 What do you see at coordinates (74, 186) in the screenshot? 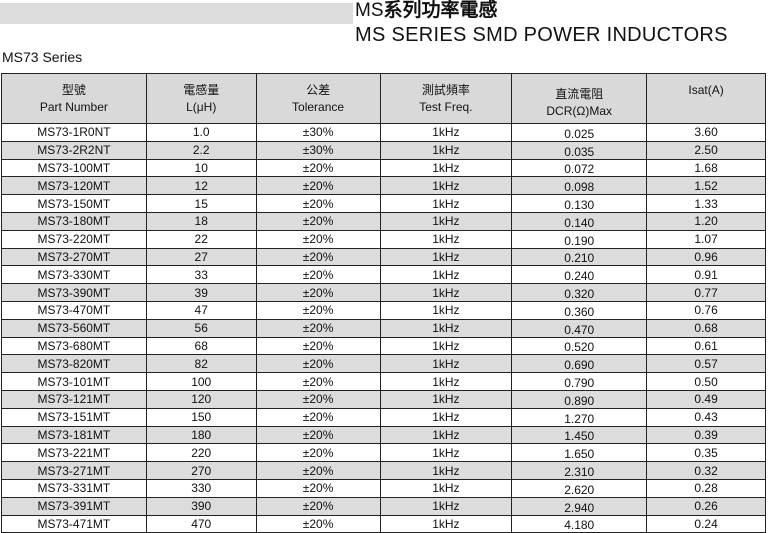
I see `table-cell: MS73-120MT` at bounding box center [74, 186].